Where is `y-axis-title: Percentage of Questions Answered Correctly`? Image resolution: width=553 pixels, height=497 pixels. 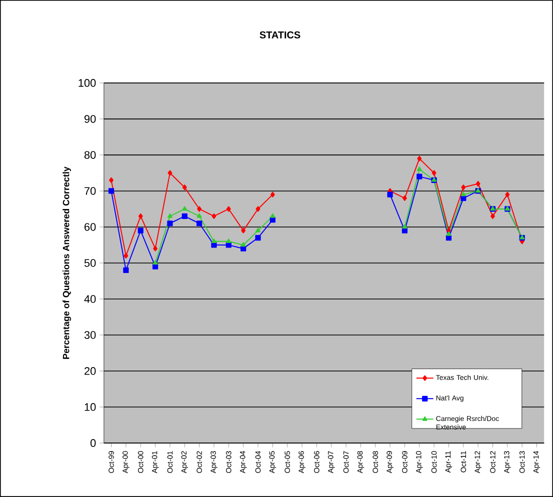
y-axis-title: Percentage of Questions Answered Correctly is located at coordinates (67, 262).